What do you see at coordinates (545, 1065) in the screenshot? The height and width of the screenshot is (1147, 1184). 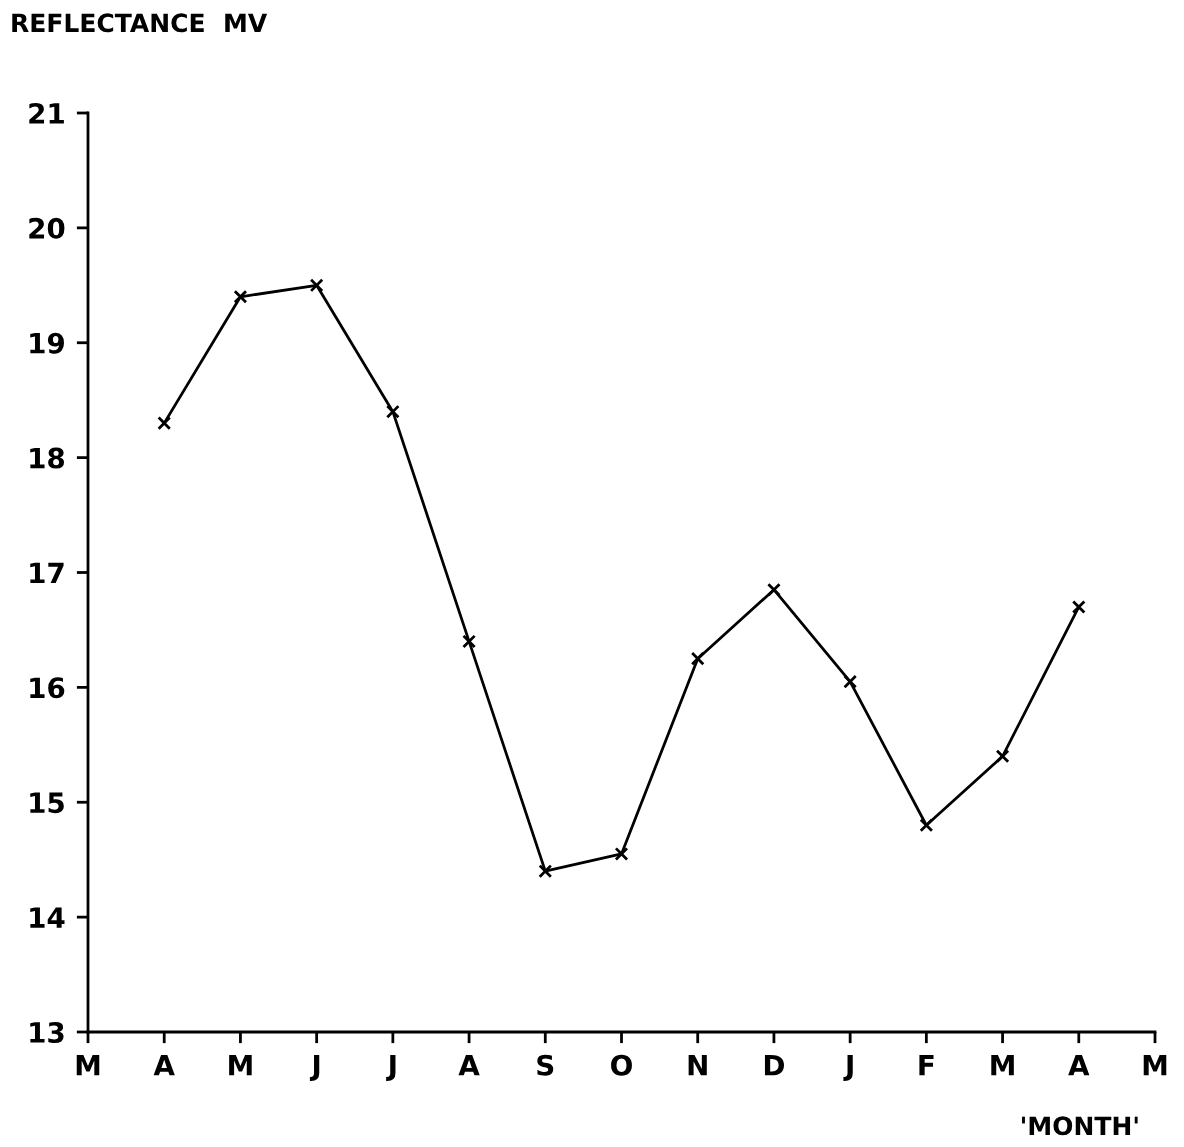 I see `x-tick-label: S` at bounding box center [545, 1065].